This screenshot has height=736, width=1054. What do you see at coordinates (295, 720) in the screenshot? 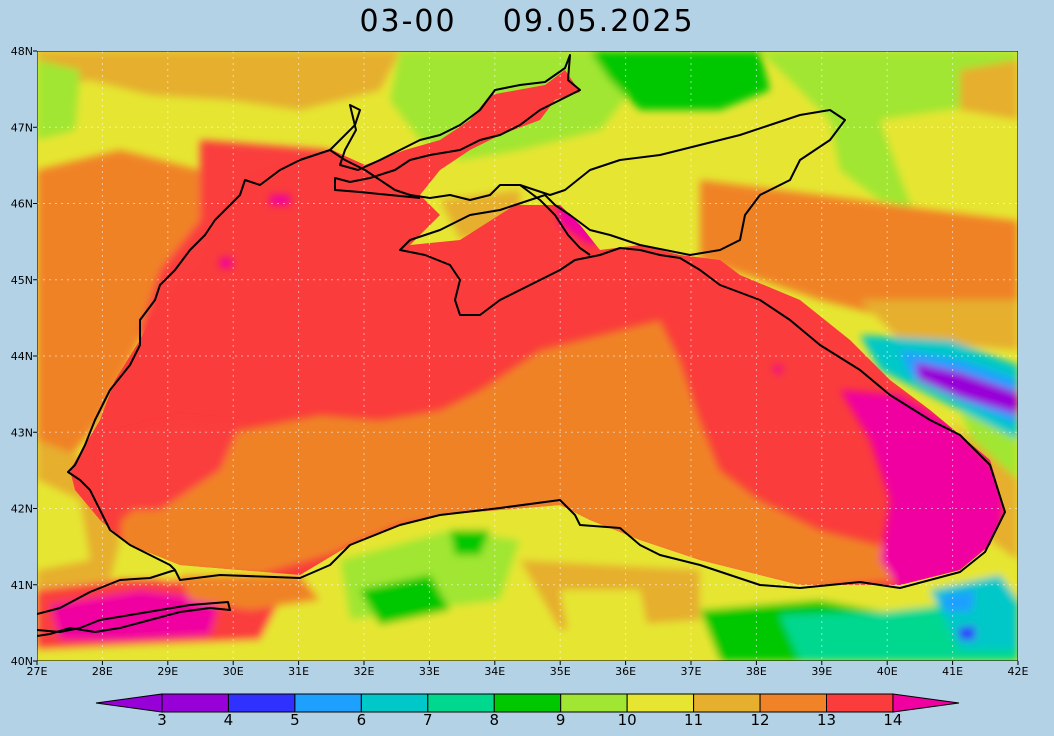
I see `colorbar-label: 5` at bounding box center [295, 720].